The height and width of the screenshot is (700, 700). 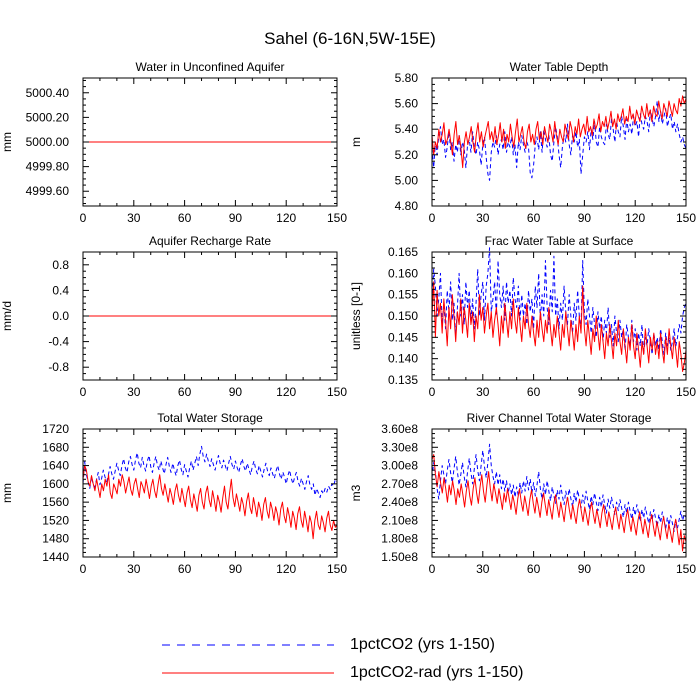 What do you see at coordinates (407, 206) in the screenshot?
I see `y-tick-label: 4.80` at bounding box center [407, 206].